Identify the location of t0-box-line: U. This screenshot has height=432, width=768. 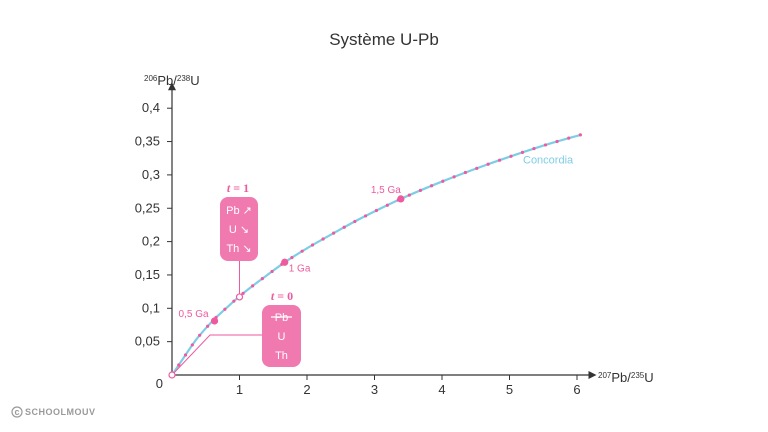
(282, 337).